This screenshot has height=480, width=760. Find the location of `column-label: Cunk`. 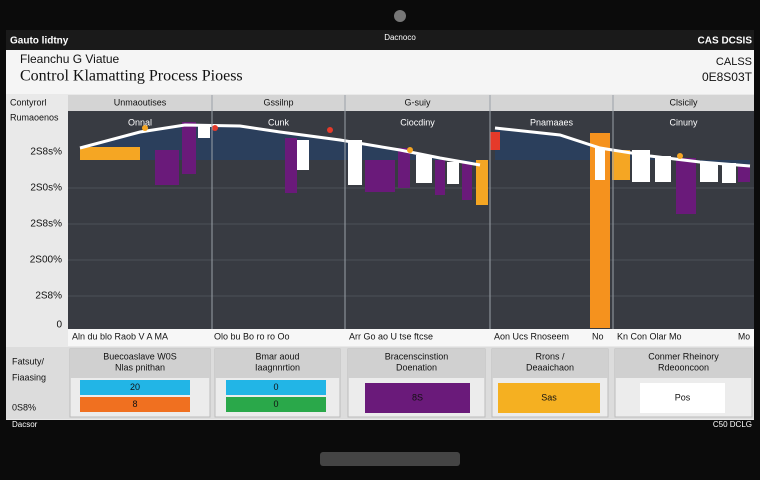

column-label: Cunk is located at coordinates (279, 122).